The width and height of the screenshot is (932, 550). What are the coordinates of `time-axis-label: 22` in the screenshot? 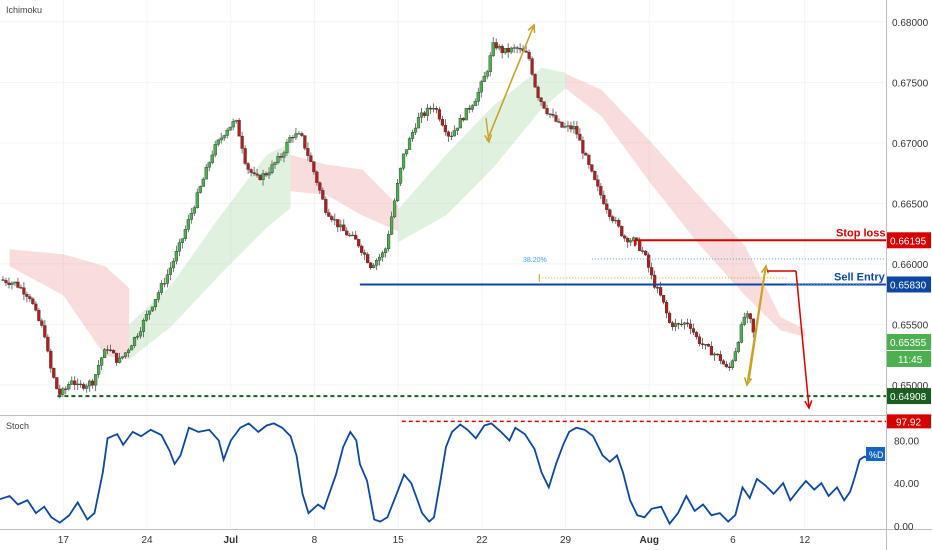 It's located at (482, 540).